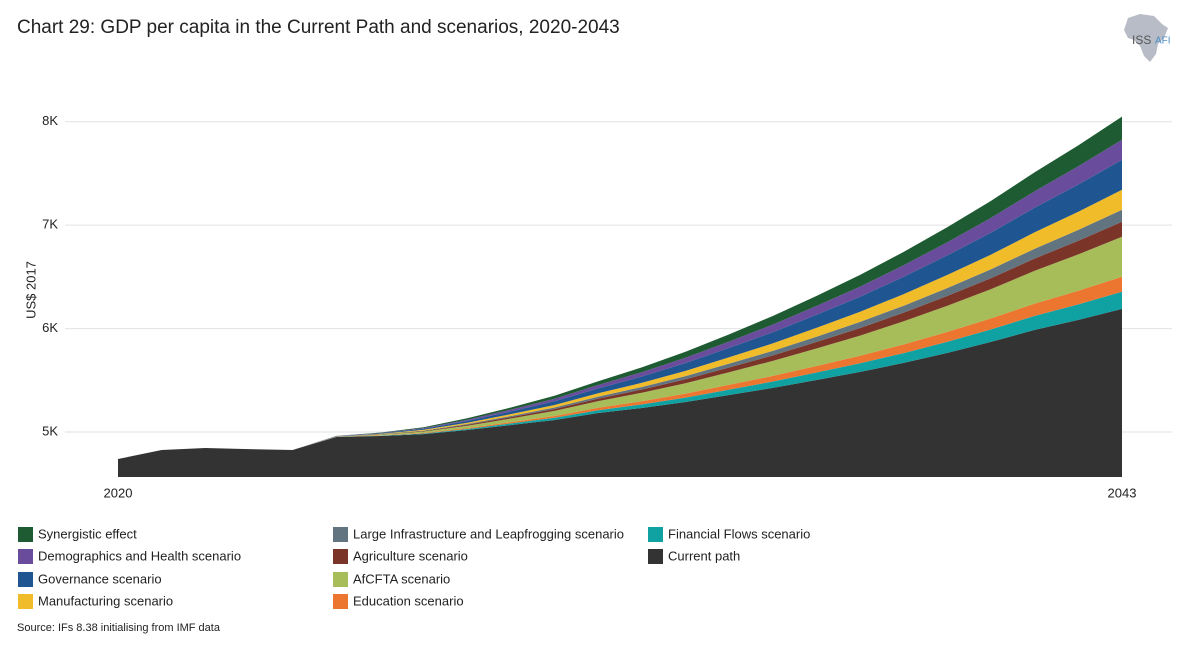 The image size is (1186, 656). I want to click on legend-label: Manufacturing scenario, so click(105, 600).